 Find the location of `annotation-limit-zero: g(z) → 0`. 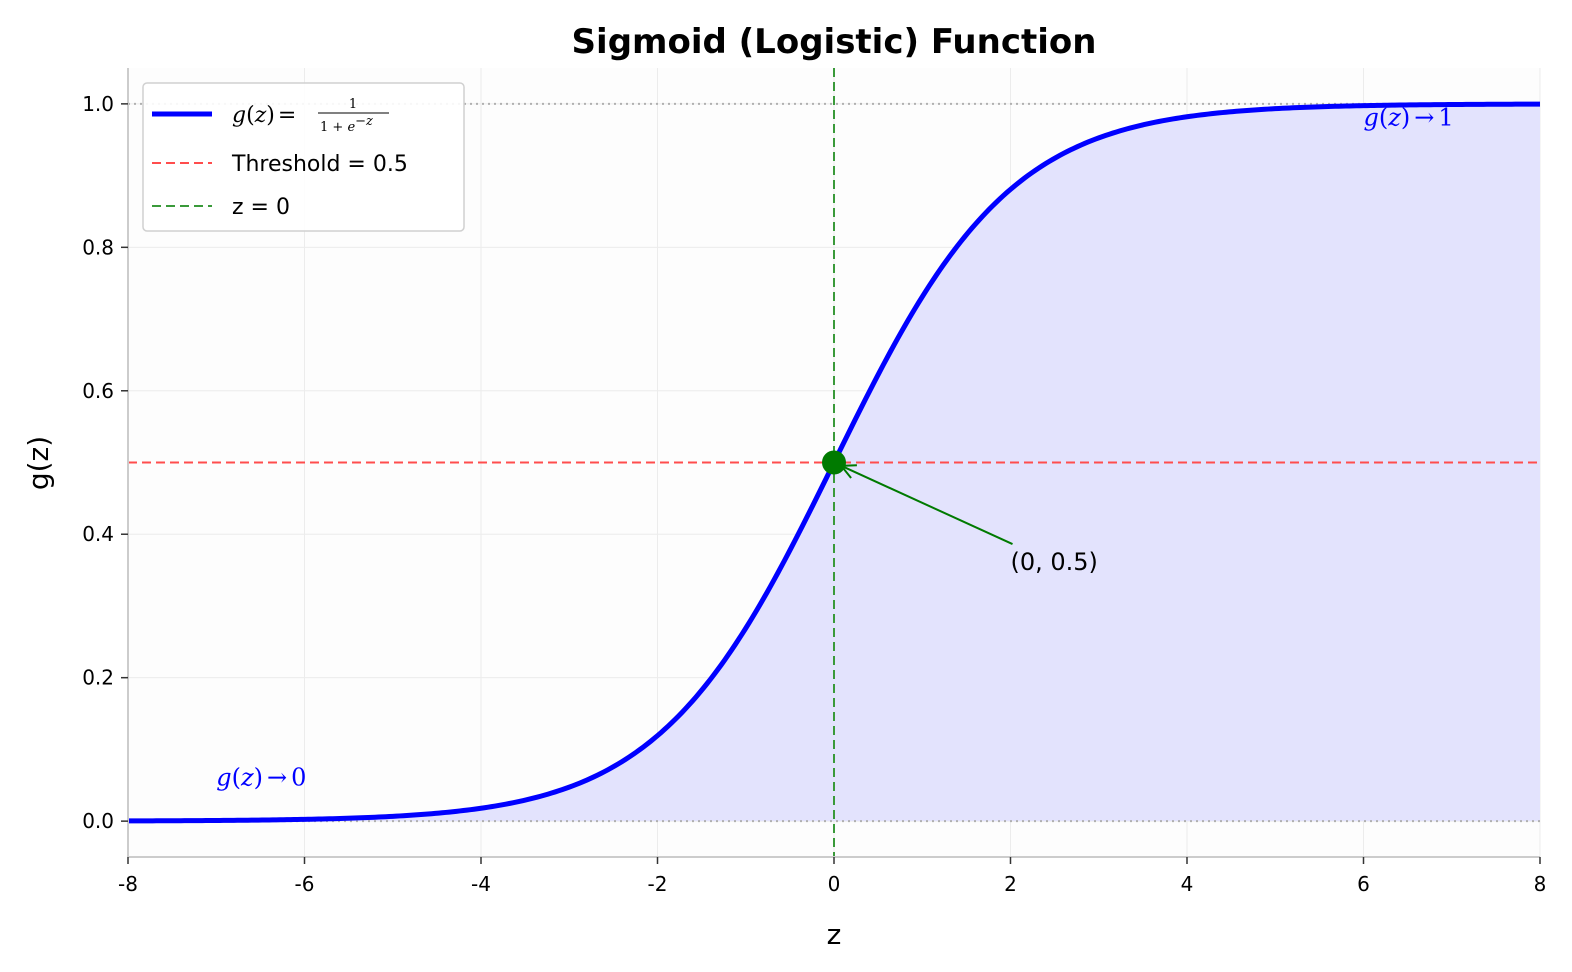

annotation-limit-zero: g(z) → 0 is located at coordinates (261, 777).